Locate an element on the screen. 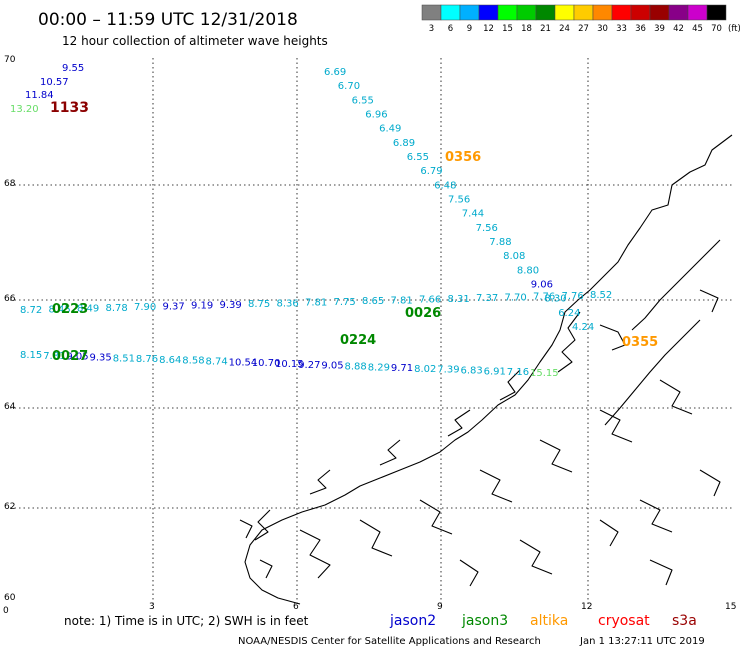  pass-time-label: 1133 is located at coordinates (69, 108).